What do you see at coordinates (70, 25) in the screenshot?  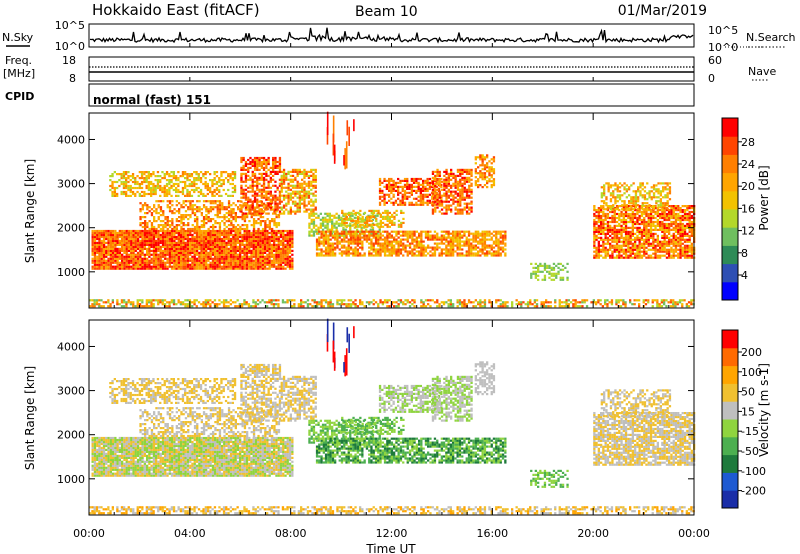 I see `noise-tick-left-top: 10^5` at bounding box center [70, 25].